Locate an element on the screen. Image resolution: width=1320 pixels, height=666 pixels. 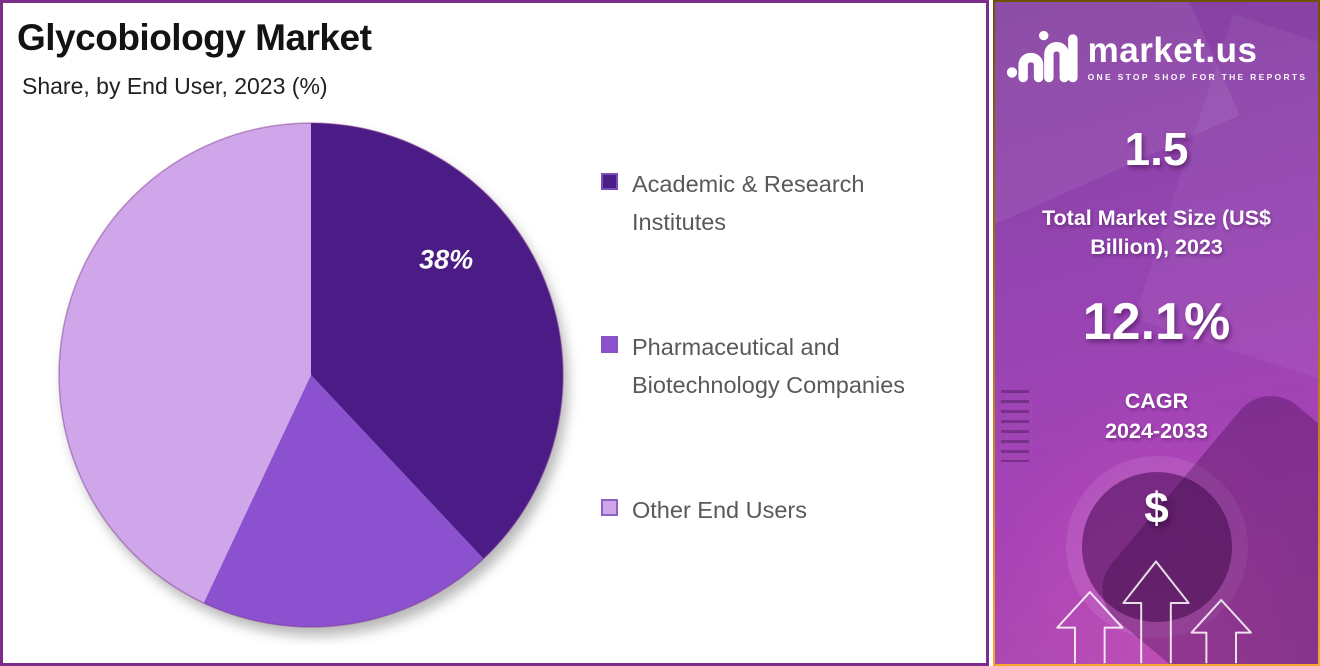
brand: market.us ONE STOP SHOP FOR THE REPORTS is located at coordinates (1157, 57).